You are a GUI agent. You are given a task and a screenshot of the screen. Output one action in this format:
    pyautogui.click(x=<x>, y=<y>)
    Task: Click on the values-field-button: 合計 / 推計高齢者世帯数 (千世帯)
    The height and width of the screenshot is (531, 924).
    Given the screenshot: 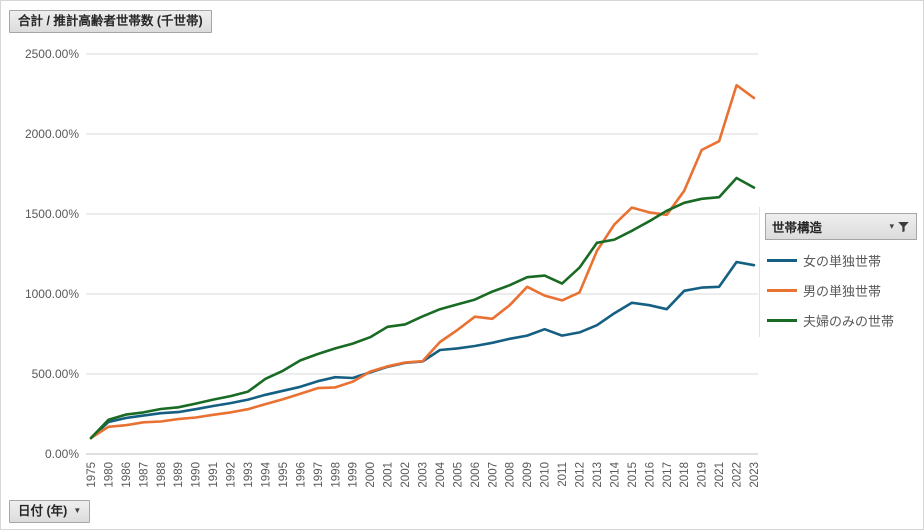 What is the action you would take?
    pyautogui.click(x=110, y=21)
    